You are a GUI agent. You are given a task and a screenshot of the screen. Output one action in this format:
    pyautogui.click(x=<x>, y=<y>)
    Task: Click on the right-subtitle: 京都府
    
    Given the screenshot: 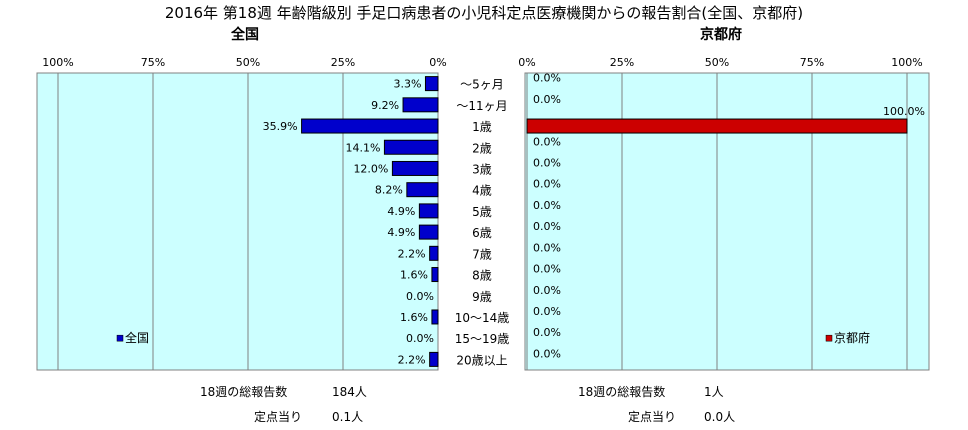 What is the action you would take?
    pyautogui.click(x=721, y=35)
    